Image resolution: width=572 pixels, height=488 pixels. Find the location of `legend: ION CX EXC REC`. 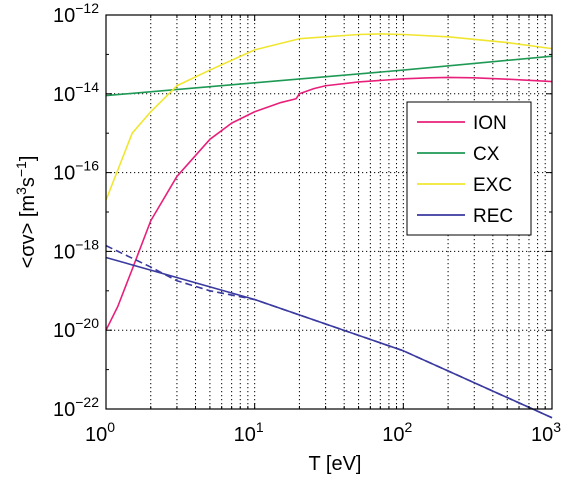

legend: ION CX EXC REC is located at coordinates (469, 168).